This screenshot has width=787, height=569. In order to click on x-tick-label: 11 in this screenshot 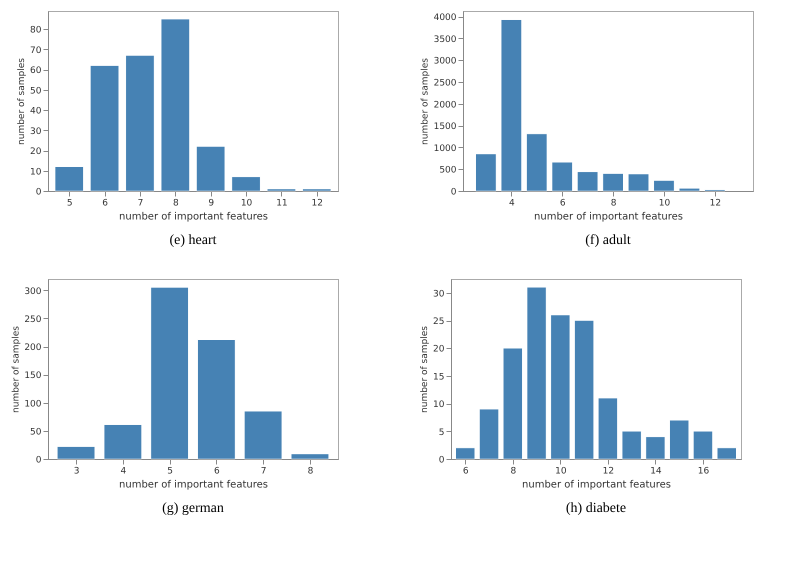, I will do `click(282, 203)`.